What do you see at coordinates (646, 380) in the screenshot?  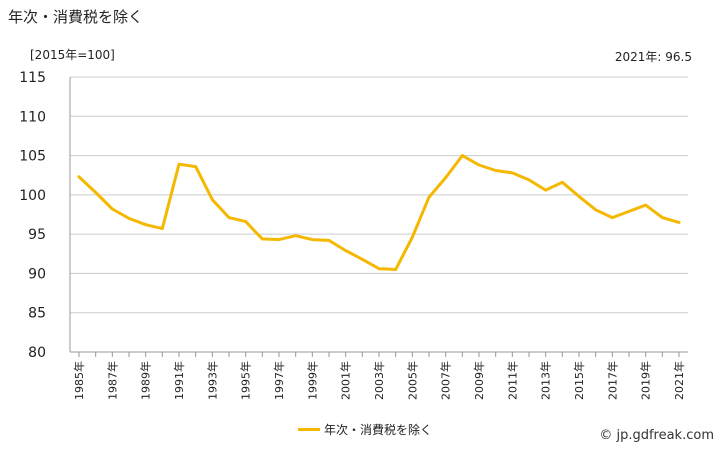 I see `x-tick-label: 2019年` at bounding box center [646, 380].